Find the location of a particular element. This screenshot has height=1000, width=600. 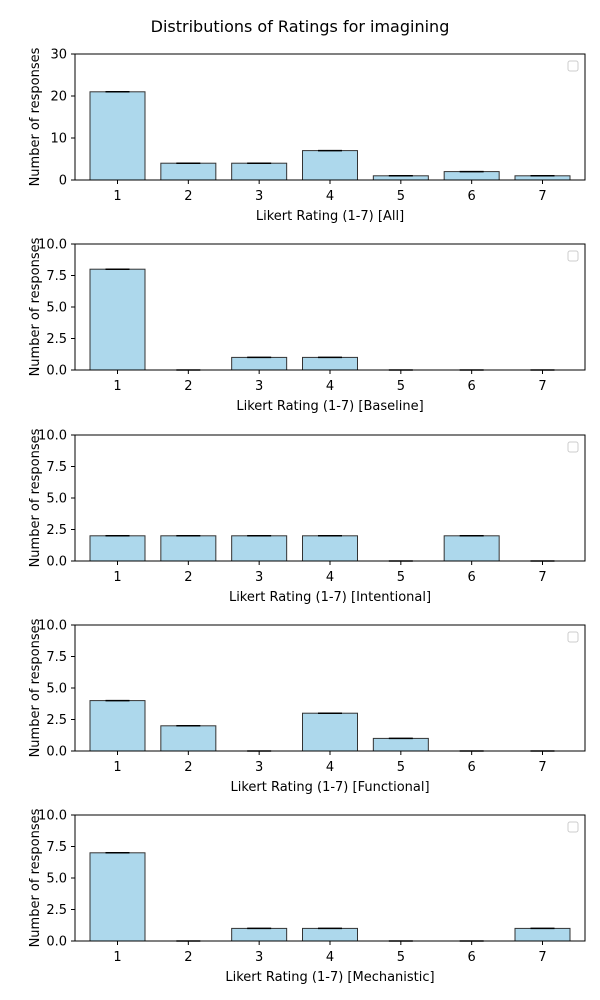

x-axis-label: Likert Rating (1-7) [All] is located at coordinates (330, 216).